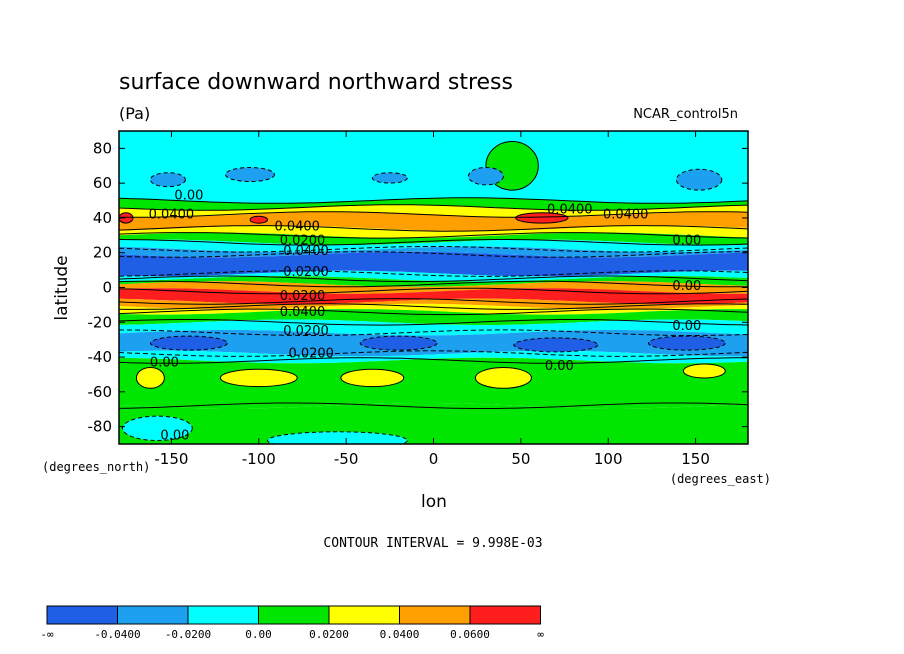 The width and height of the screenshot is (904, 654). I want to click on colorbar-label: -∞, so click(47, 634).